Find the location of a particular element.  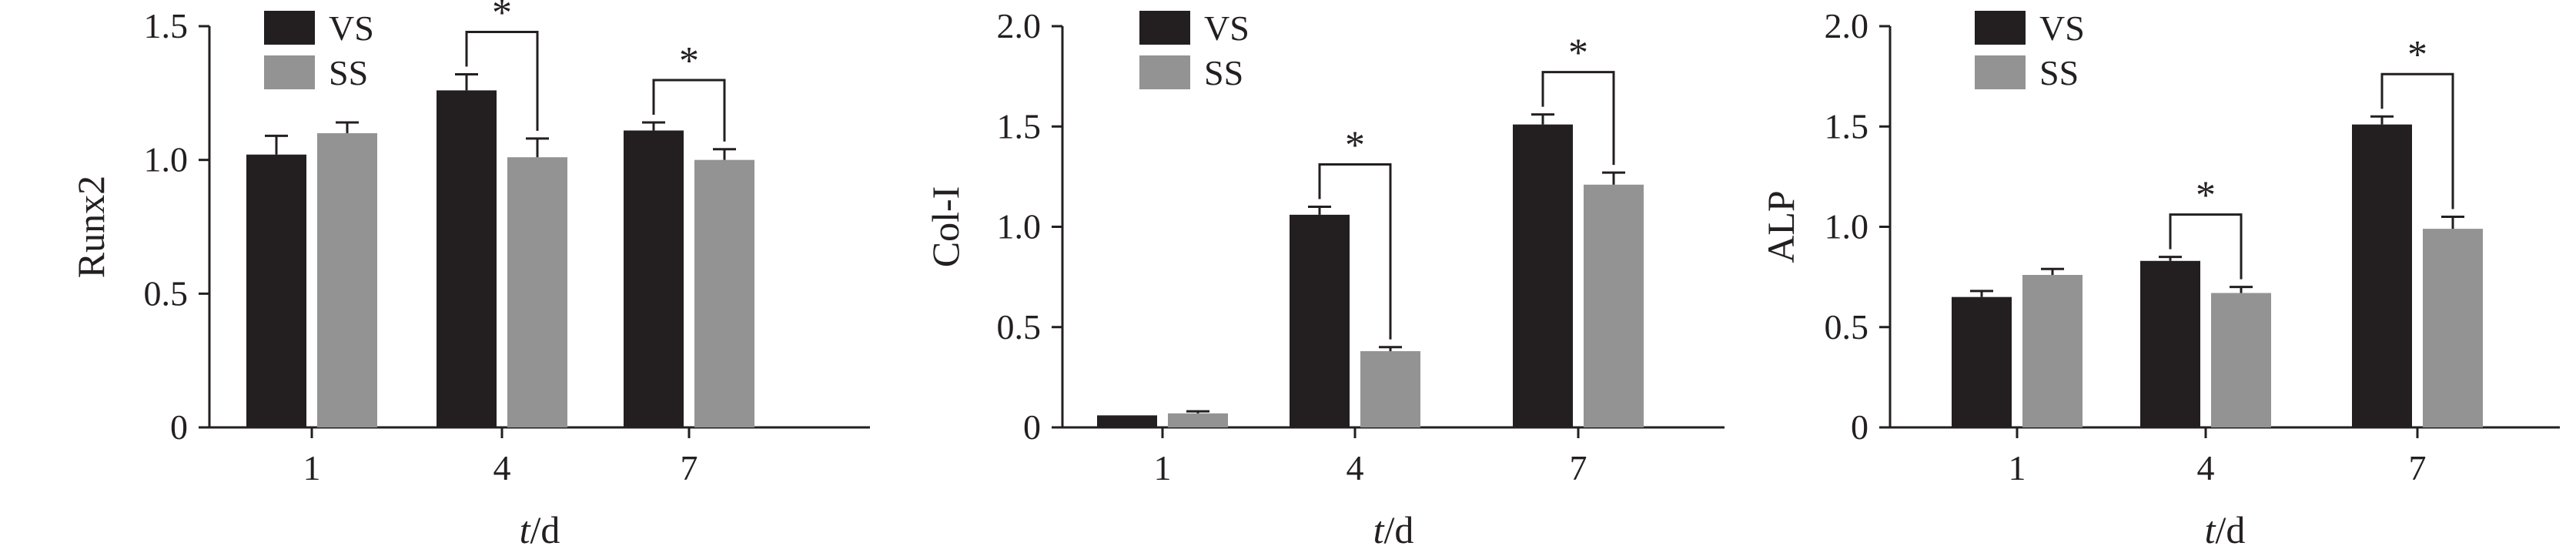

y-axis-title: Col-I is located at coordinates (946, 227).